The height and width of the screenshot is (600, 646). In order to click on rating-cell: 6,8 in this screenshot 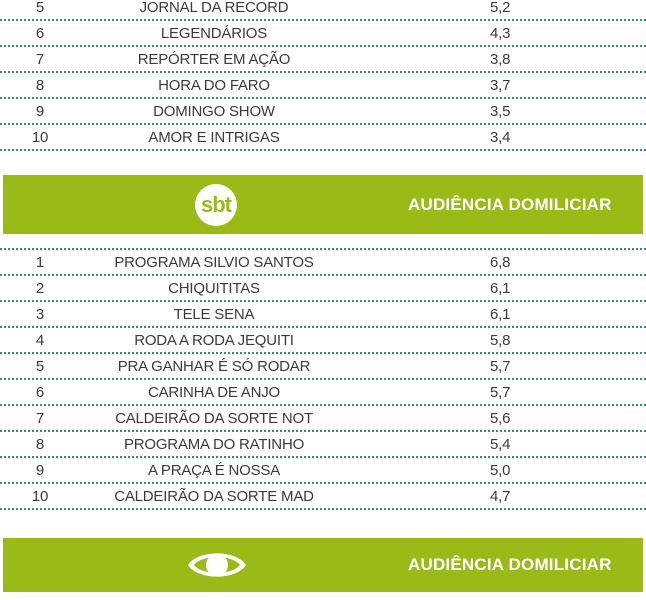, I will do `click(500, 262)`.